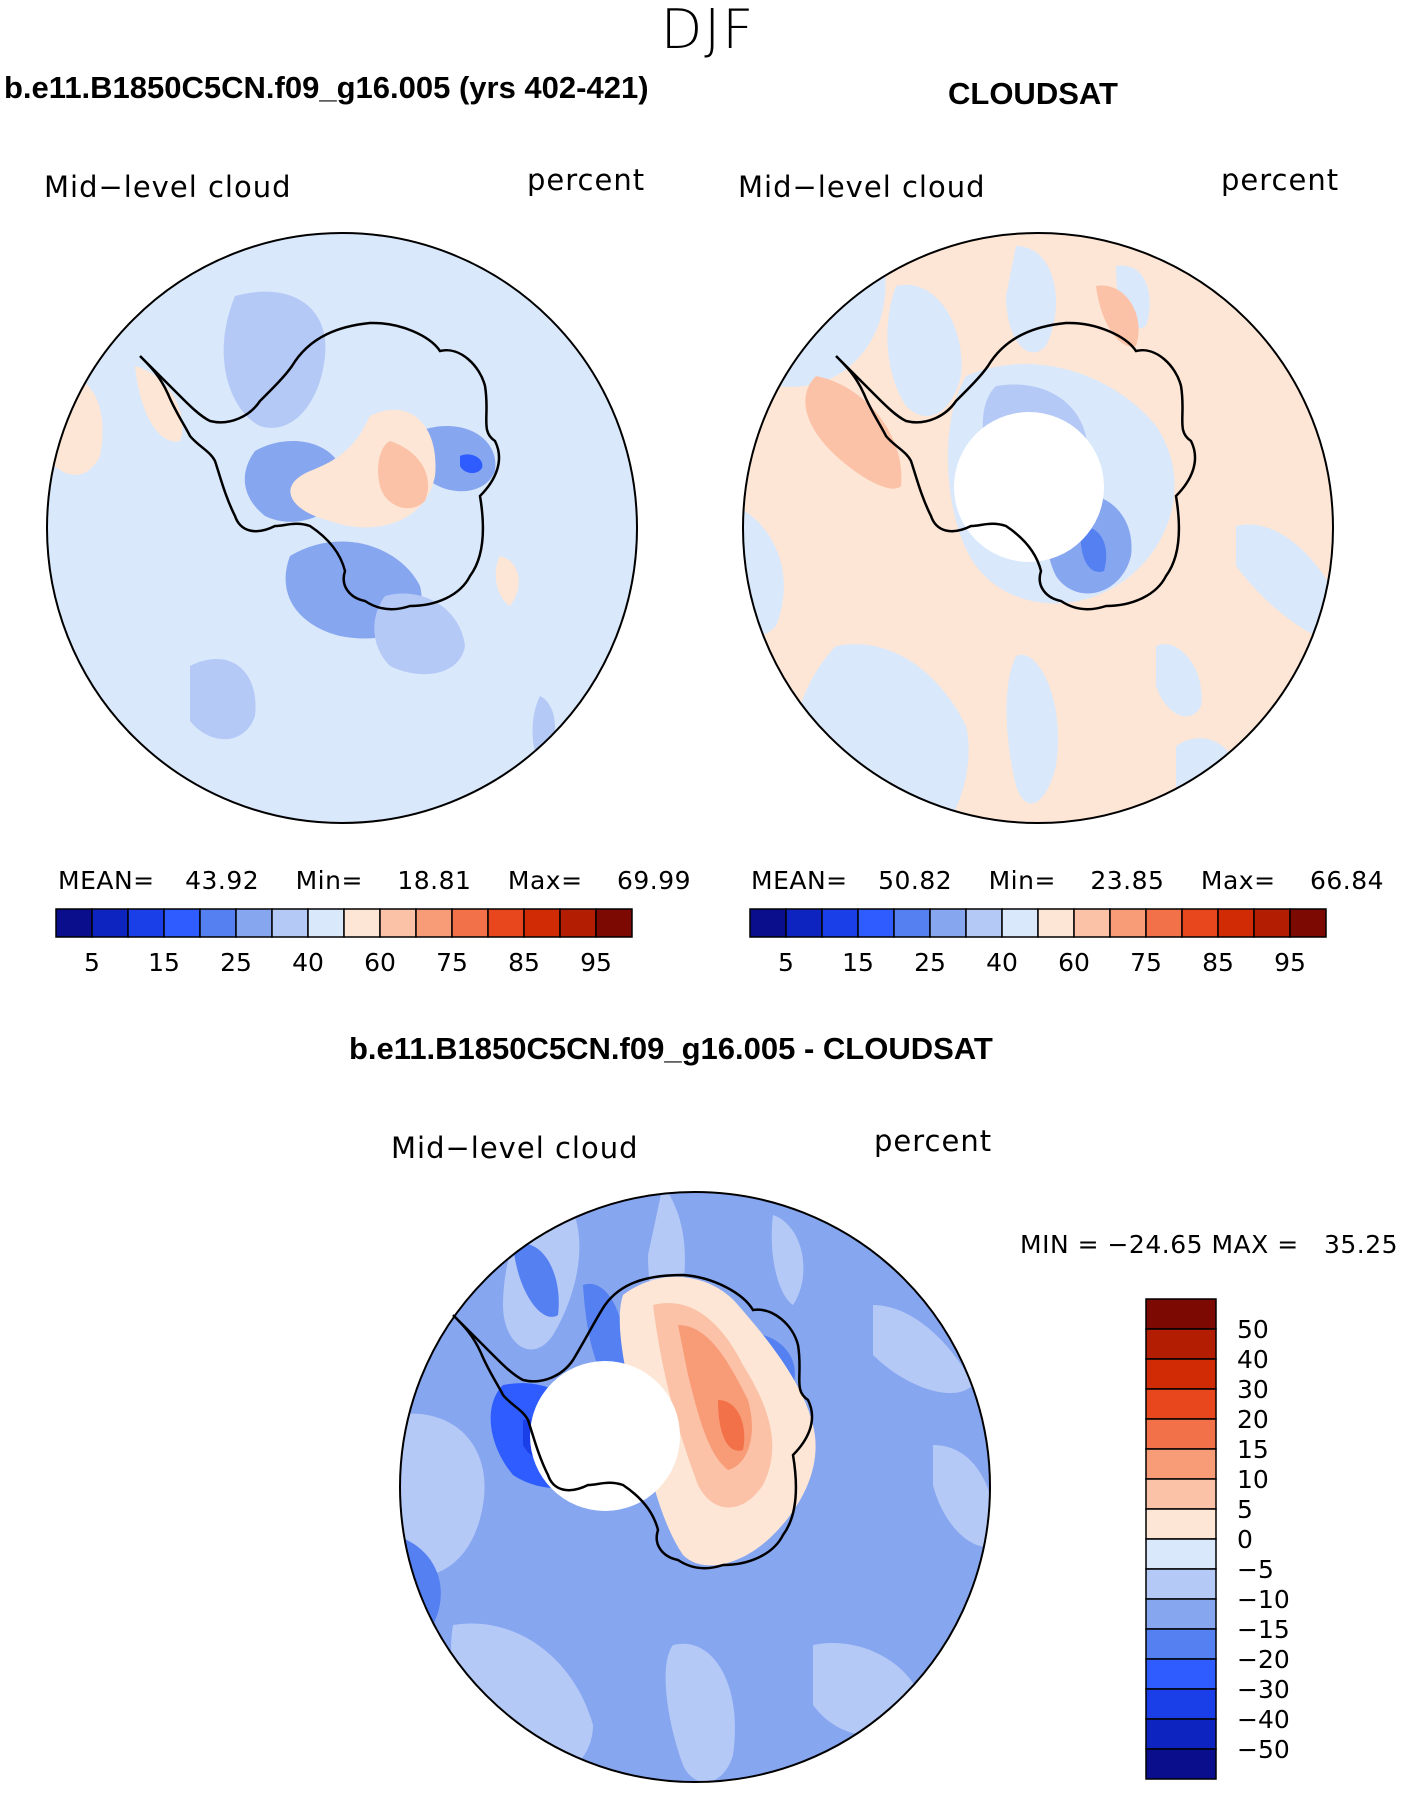 Image resolution: width=1416 pixels, height=1799 pixels. I want to click on colorbar-tick-label: −50, so click(1263, 1749).